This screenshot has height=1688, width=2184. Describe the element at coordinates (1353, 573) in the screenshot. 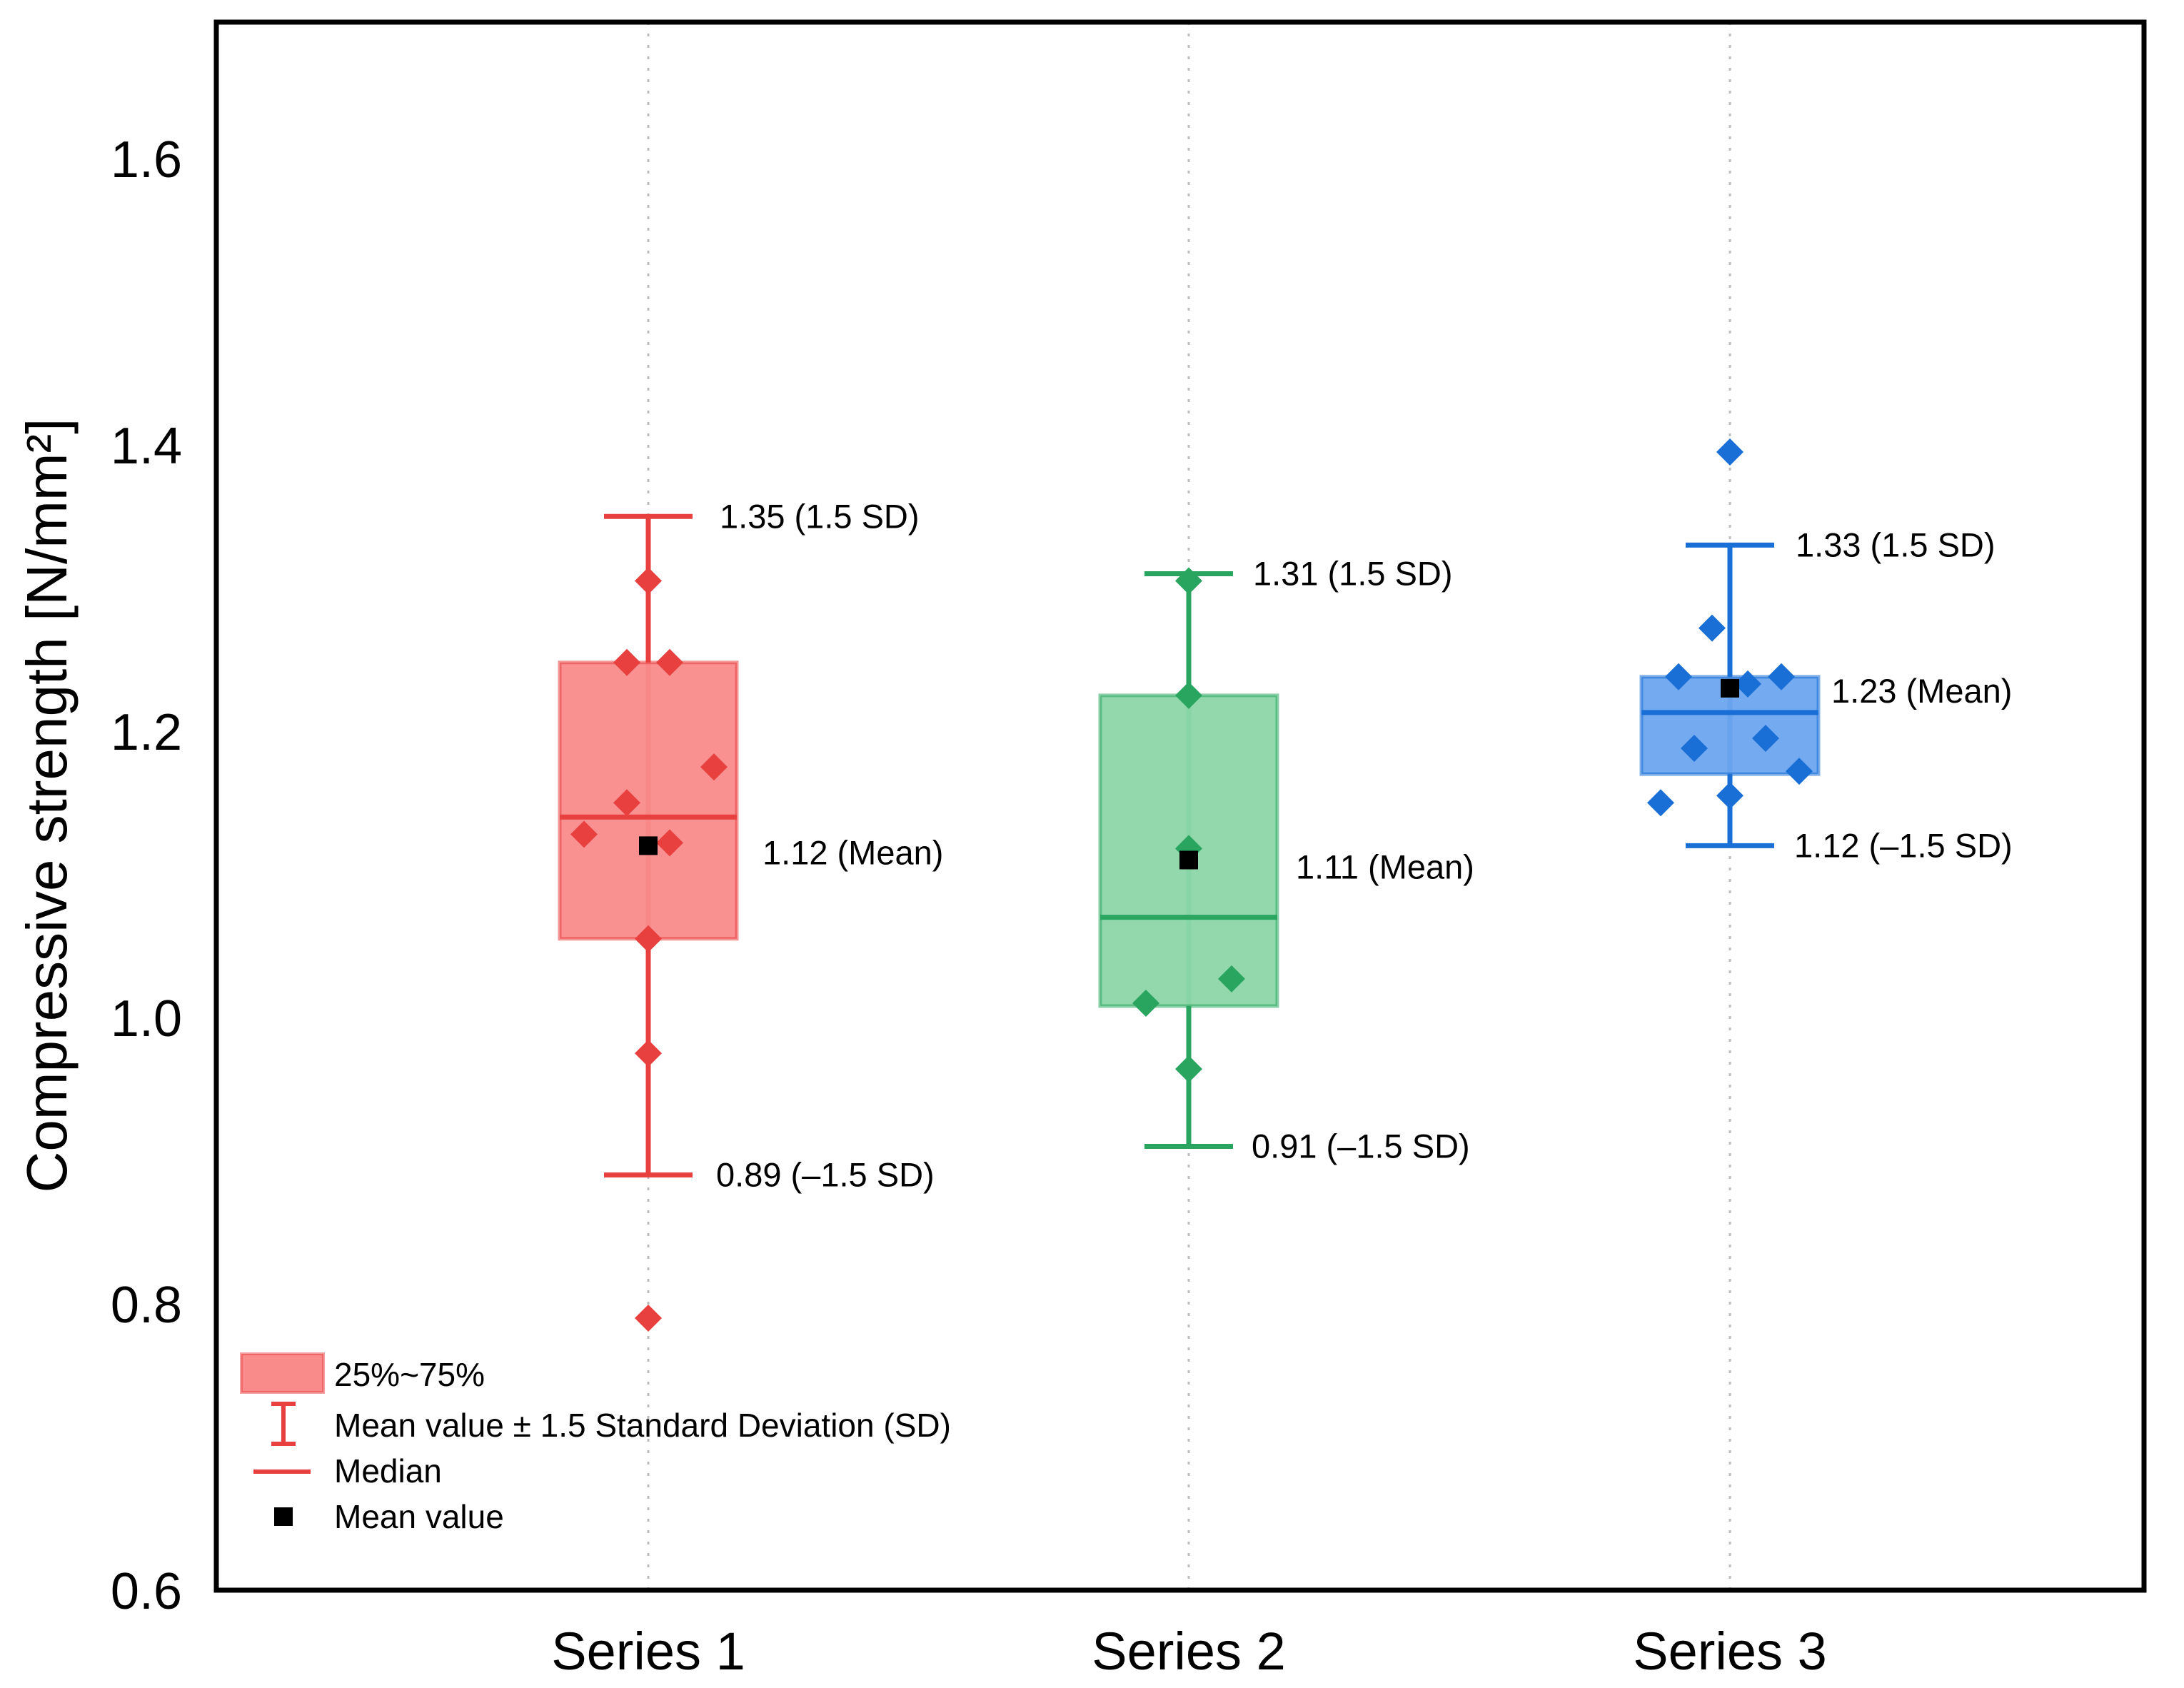

I see `annotation-upper: 1.31 (1.5 SD)` at that location.